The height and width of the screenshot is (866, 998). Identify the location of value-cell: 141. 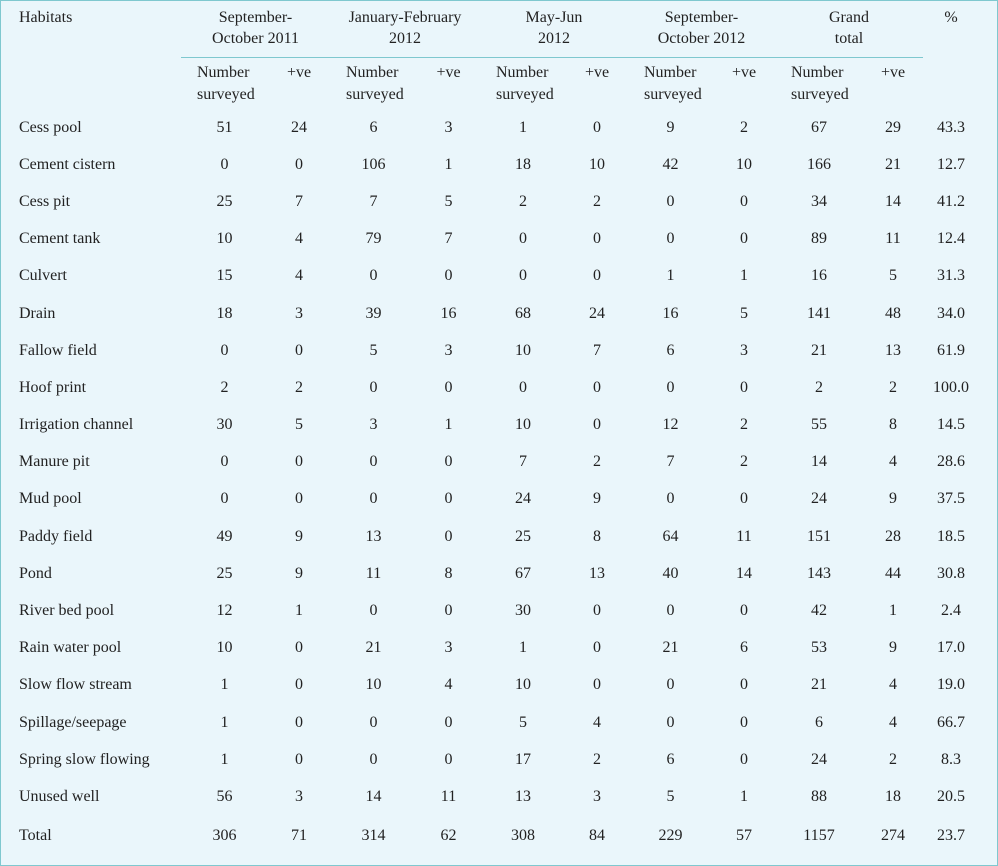
(819, 313).